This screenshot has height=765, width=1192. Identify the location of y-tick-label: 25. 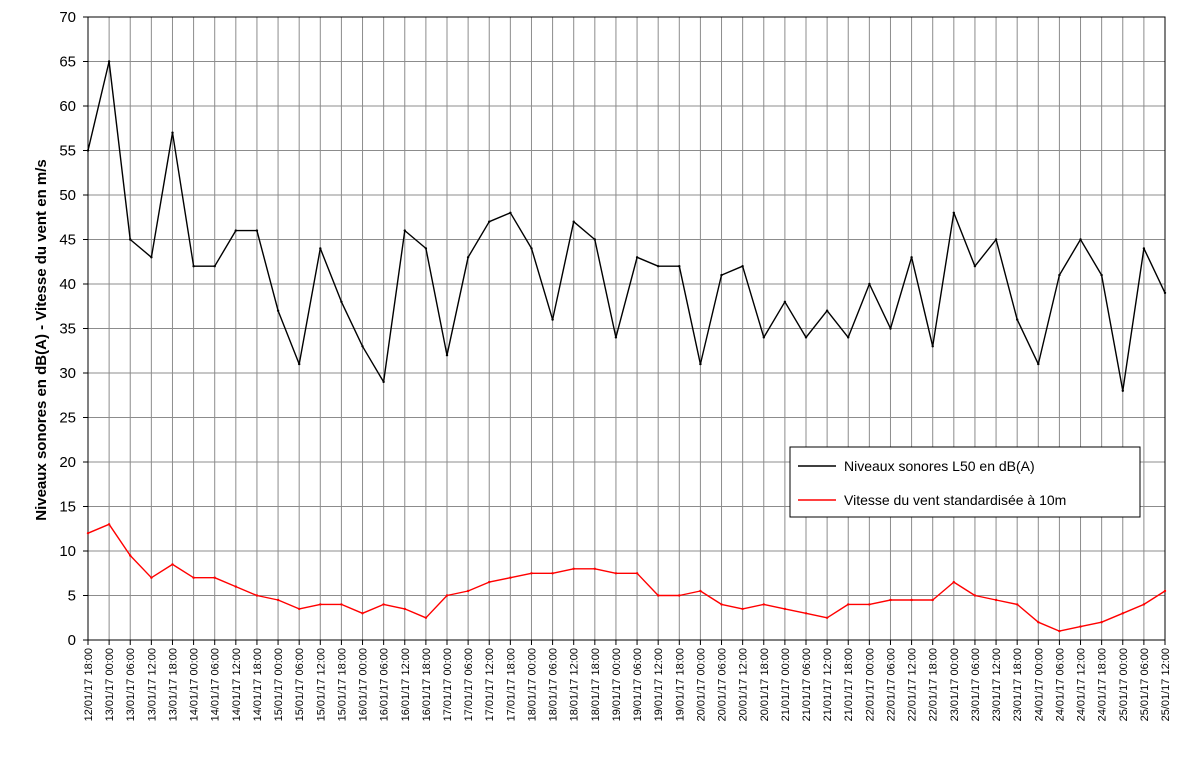
(67, 418).